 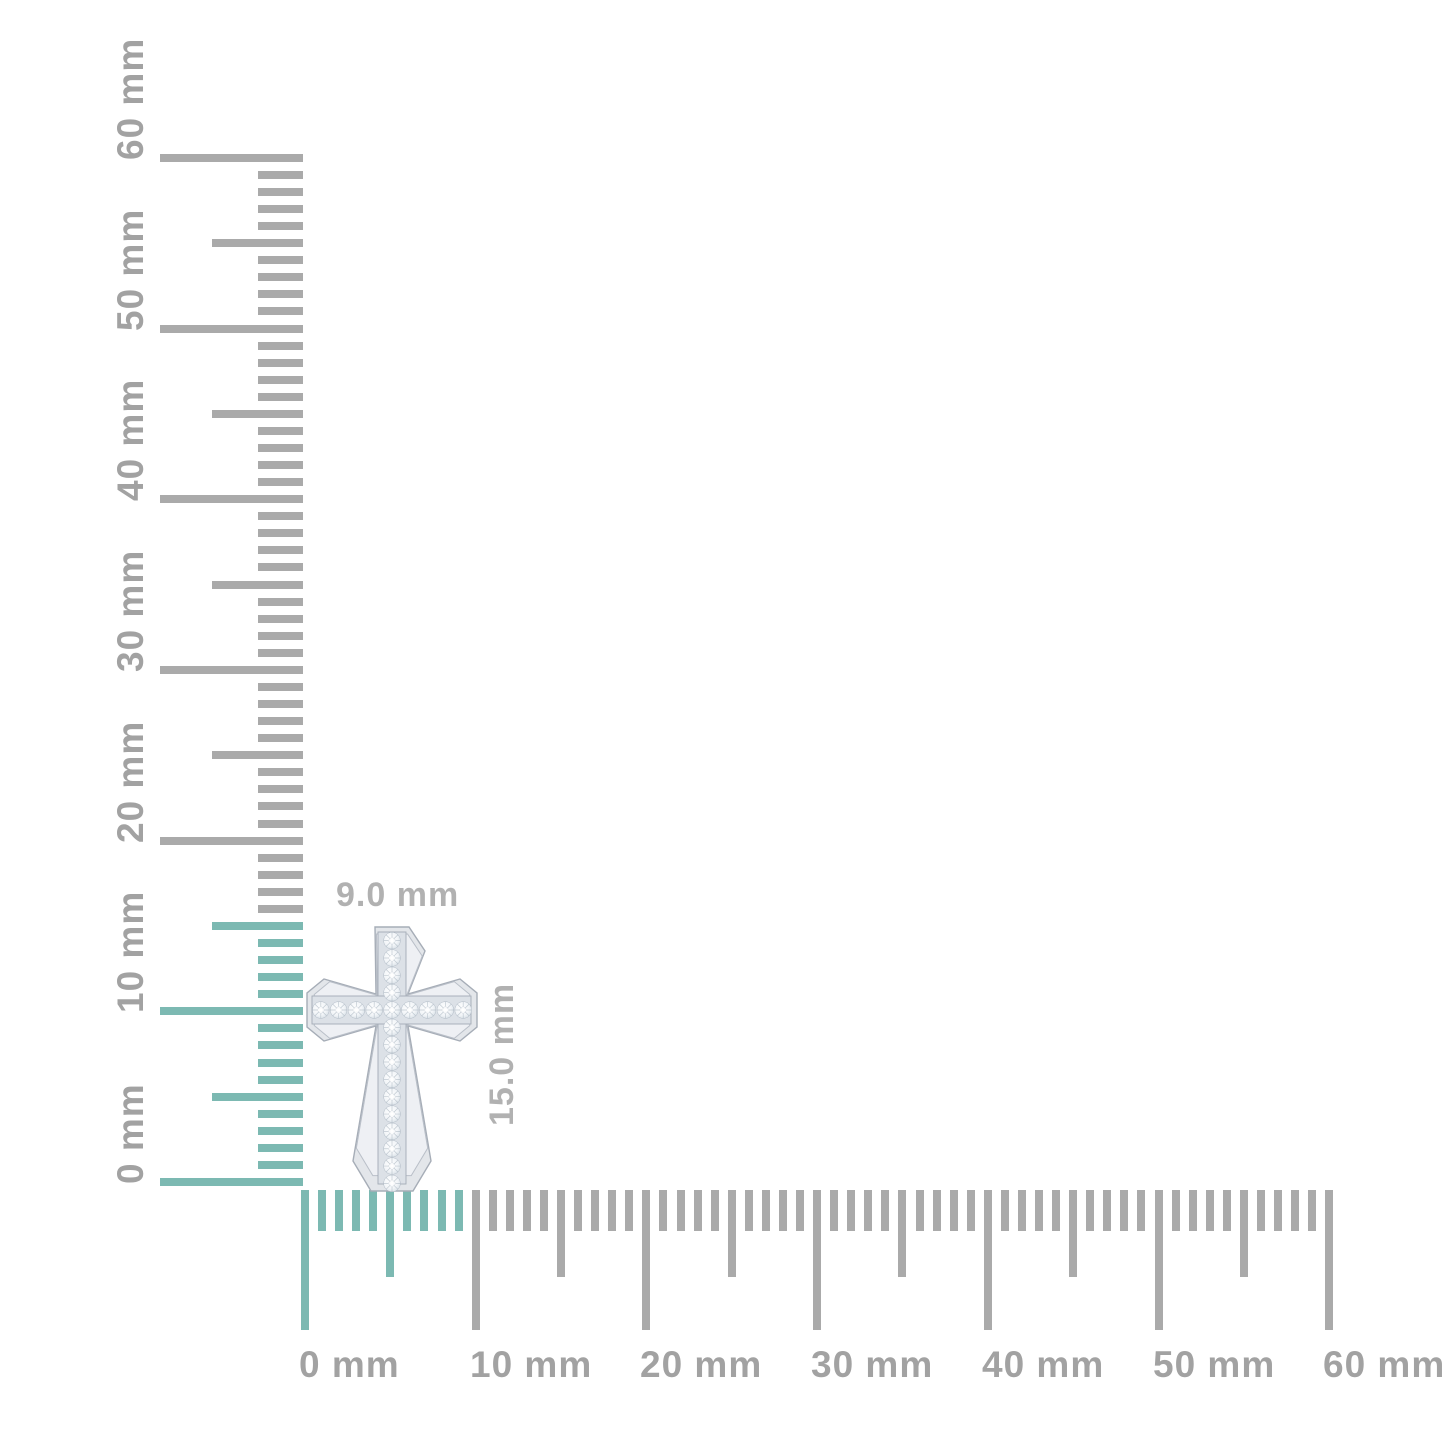 What do you see at coordinates (701, 1364) in the screenshot?
I see `h-ruler-label: 20 mm` at bounding box center [701, 1364].